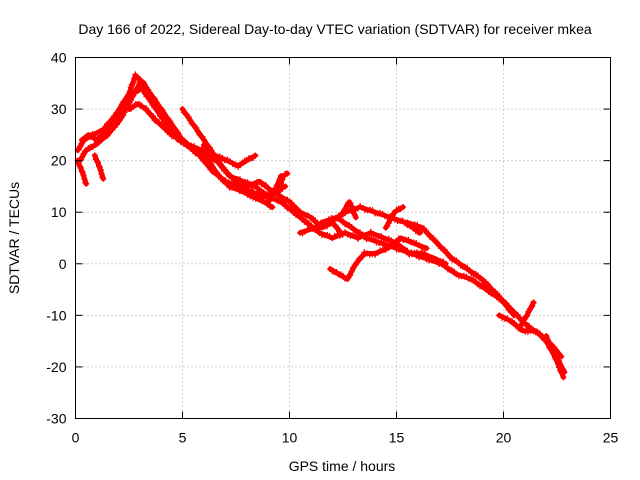 This screenshot has width=640, height=480. I want to click on series-track-f, so click(173, 132).